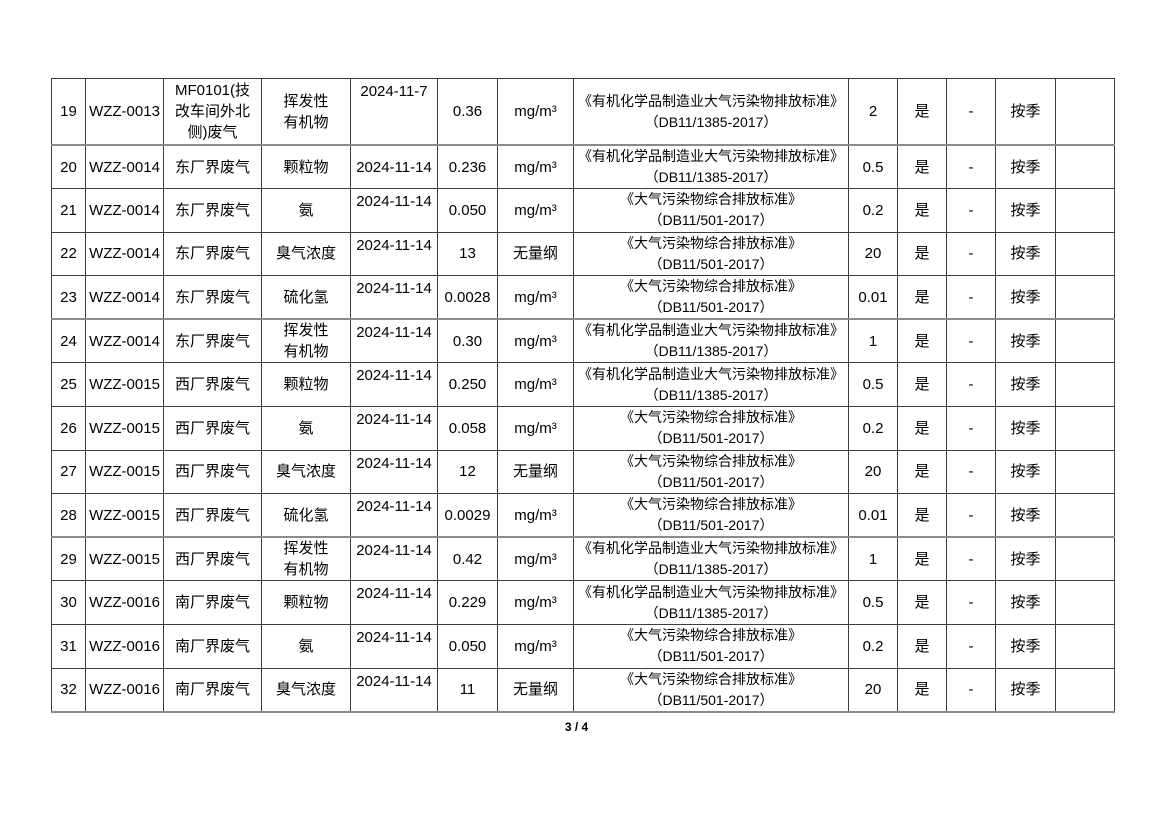 The image size is (1153, 819). Describe the element at coordinates (467, 341) in the screenshot. I see `measured-value-cell: 0.30` at that location.